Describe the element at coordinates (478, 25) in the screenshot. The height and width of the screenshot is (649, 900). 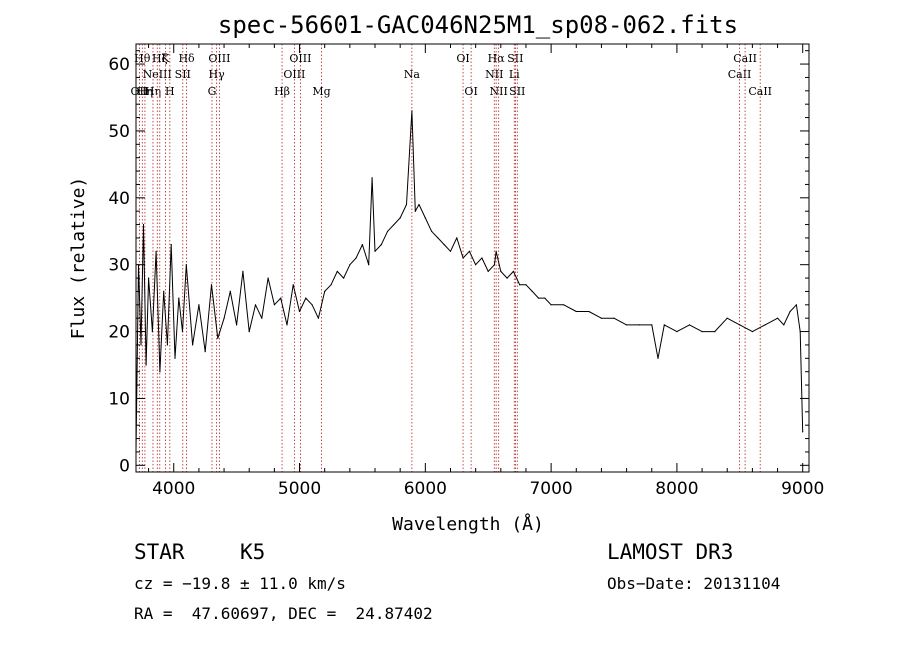
I see `chart-title: spec-56601-GAC046N25M1_sp08-062.fits` at that location.